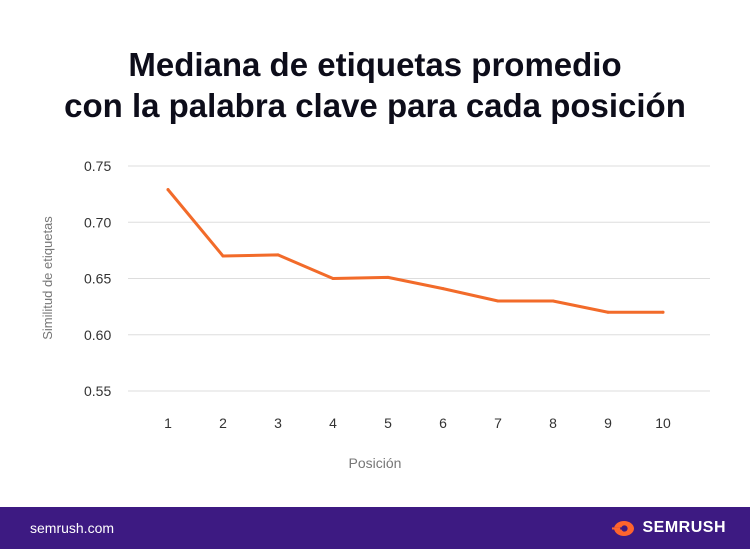 Image resolution: width=750 pixels, height=549 pixels. I want to click on x-tick-label: 9, so click(608, 423).